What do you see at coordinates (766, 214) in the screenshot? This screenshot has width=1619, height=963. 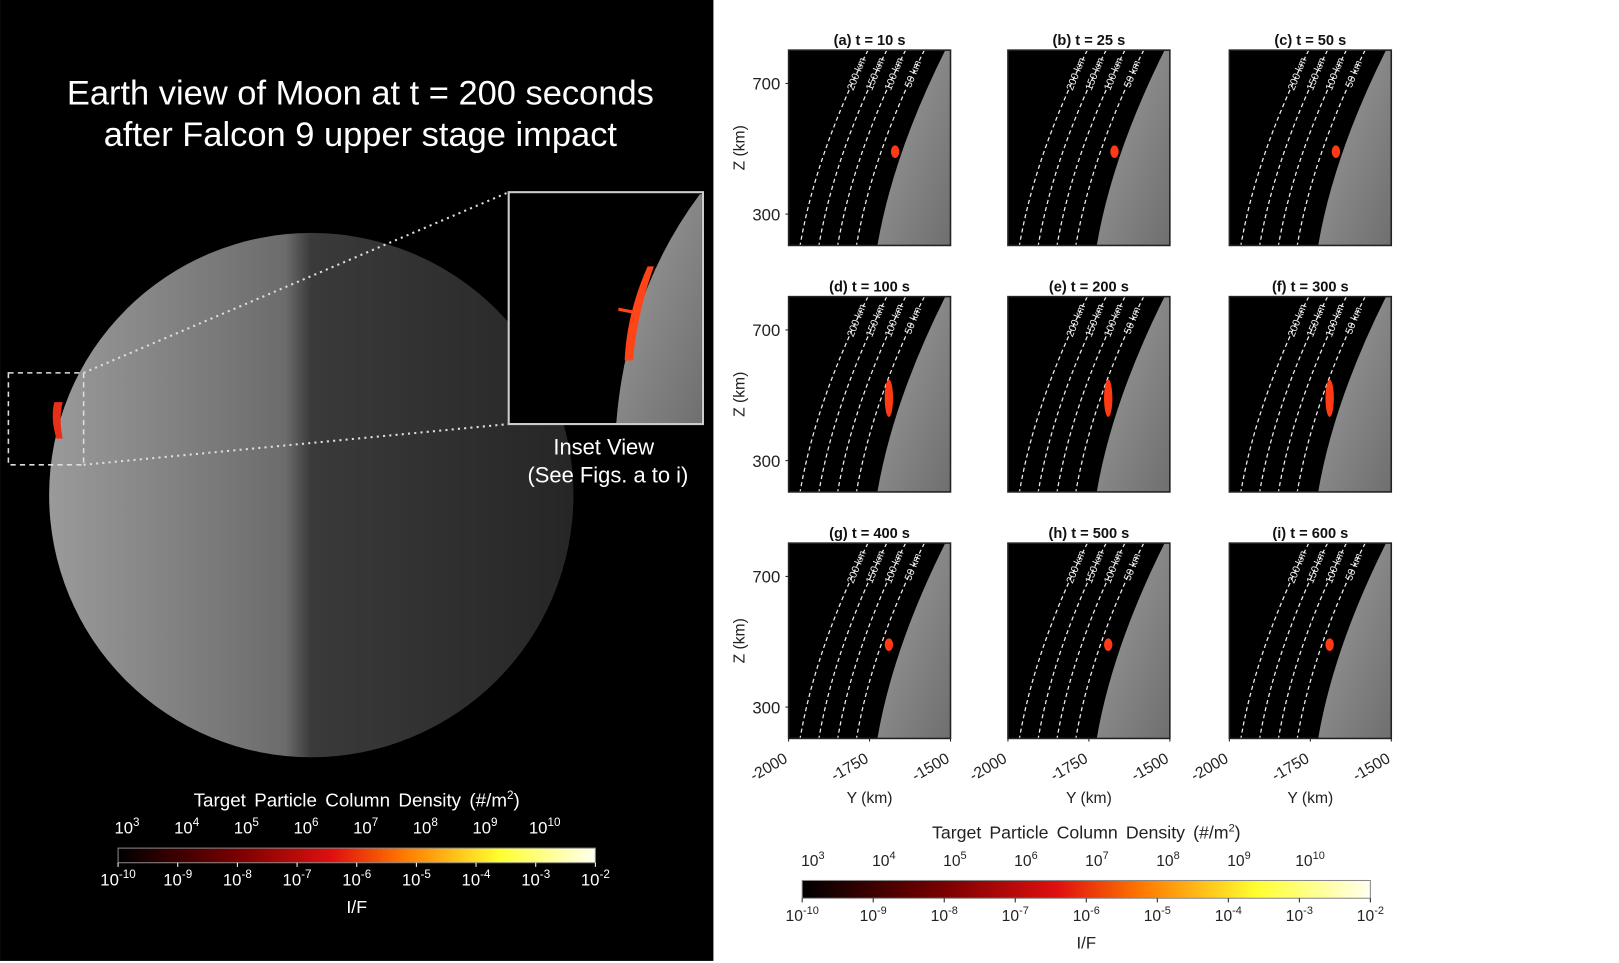 I see `z-tick-label: 300` at bounding box center [766, 214].